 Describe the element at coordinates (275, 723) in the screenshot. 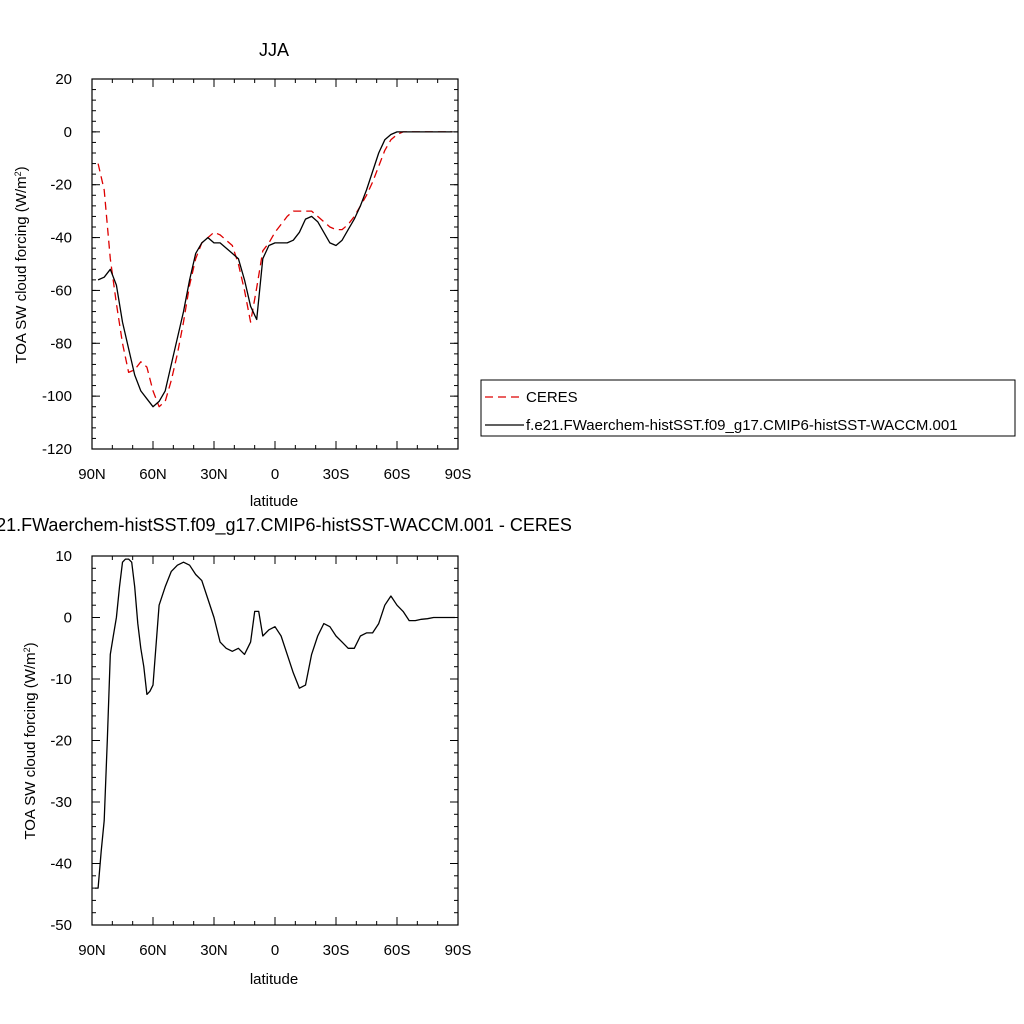

I see `series-line-difference` at that location.